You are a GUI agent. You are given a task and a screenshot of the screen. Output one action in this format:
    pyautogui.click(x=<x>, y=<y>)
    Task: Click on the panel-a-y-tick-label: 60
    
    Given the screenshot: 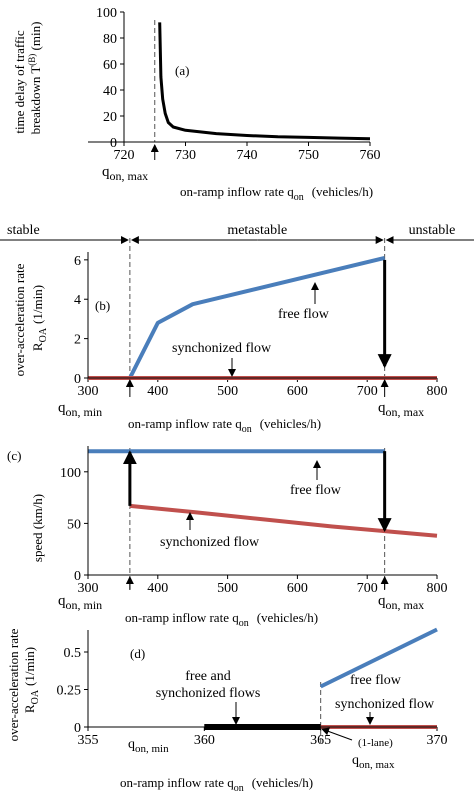 What is the action you would take?
    pyautogui.click(x=110, y=65)
    